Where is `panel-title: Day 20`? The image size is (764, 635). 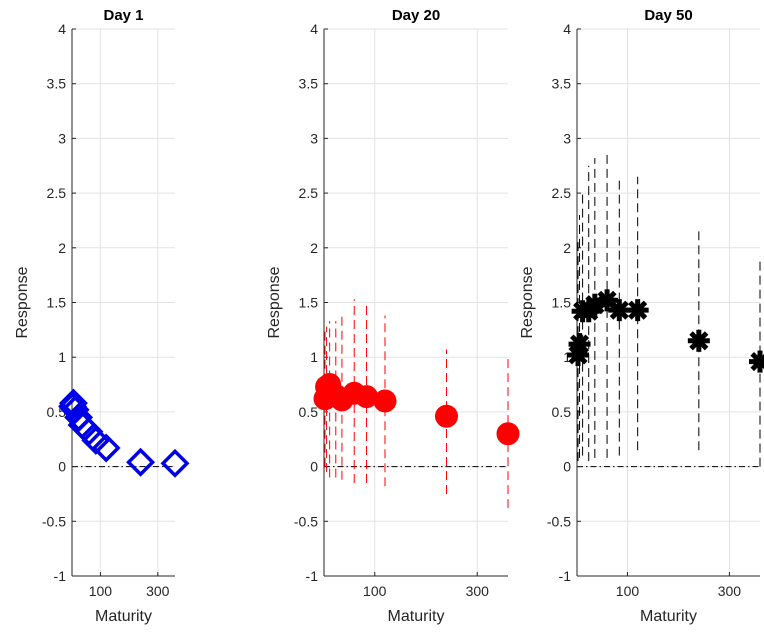 panel-title: Day 20 is located at coordinates (416, 15).